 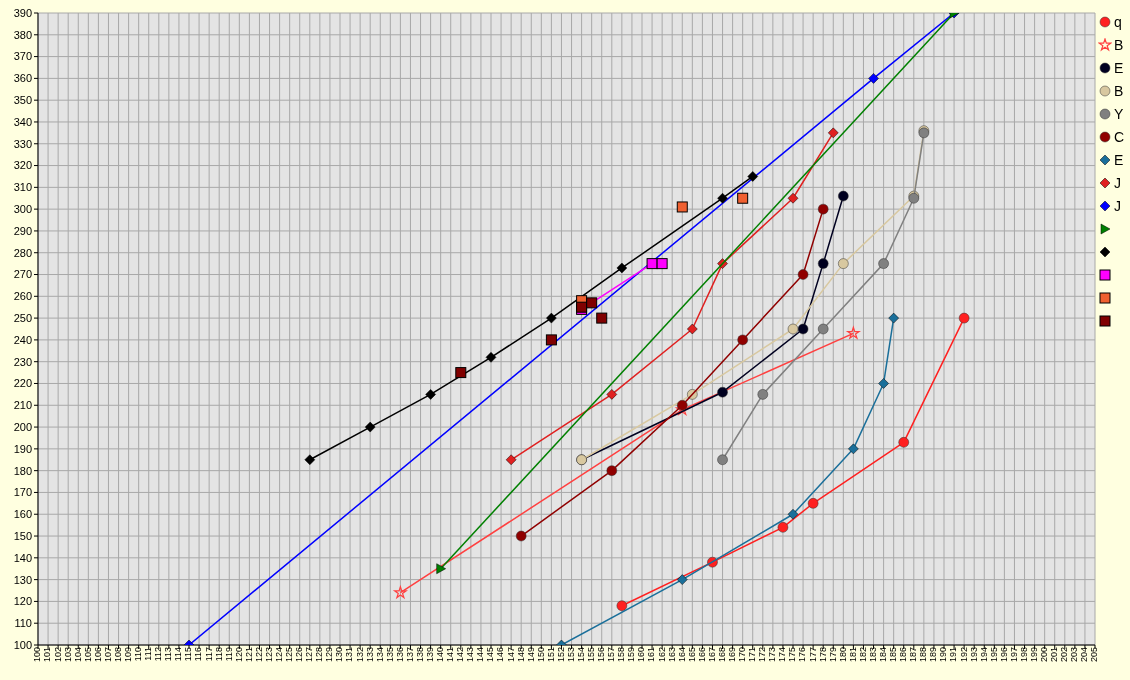 What do you see at coordinates (1044, 655) in the screenshot?
I see `x-tick-label: 200` at bounding box center [1044, 655].